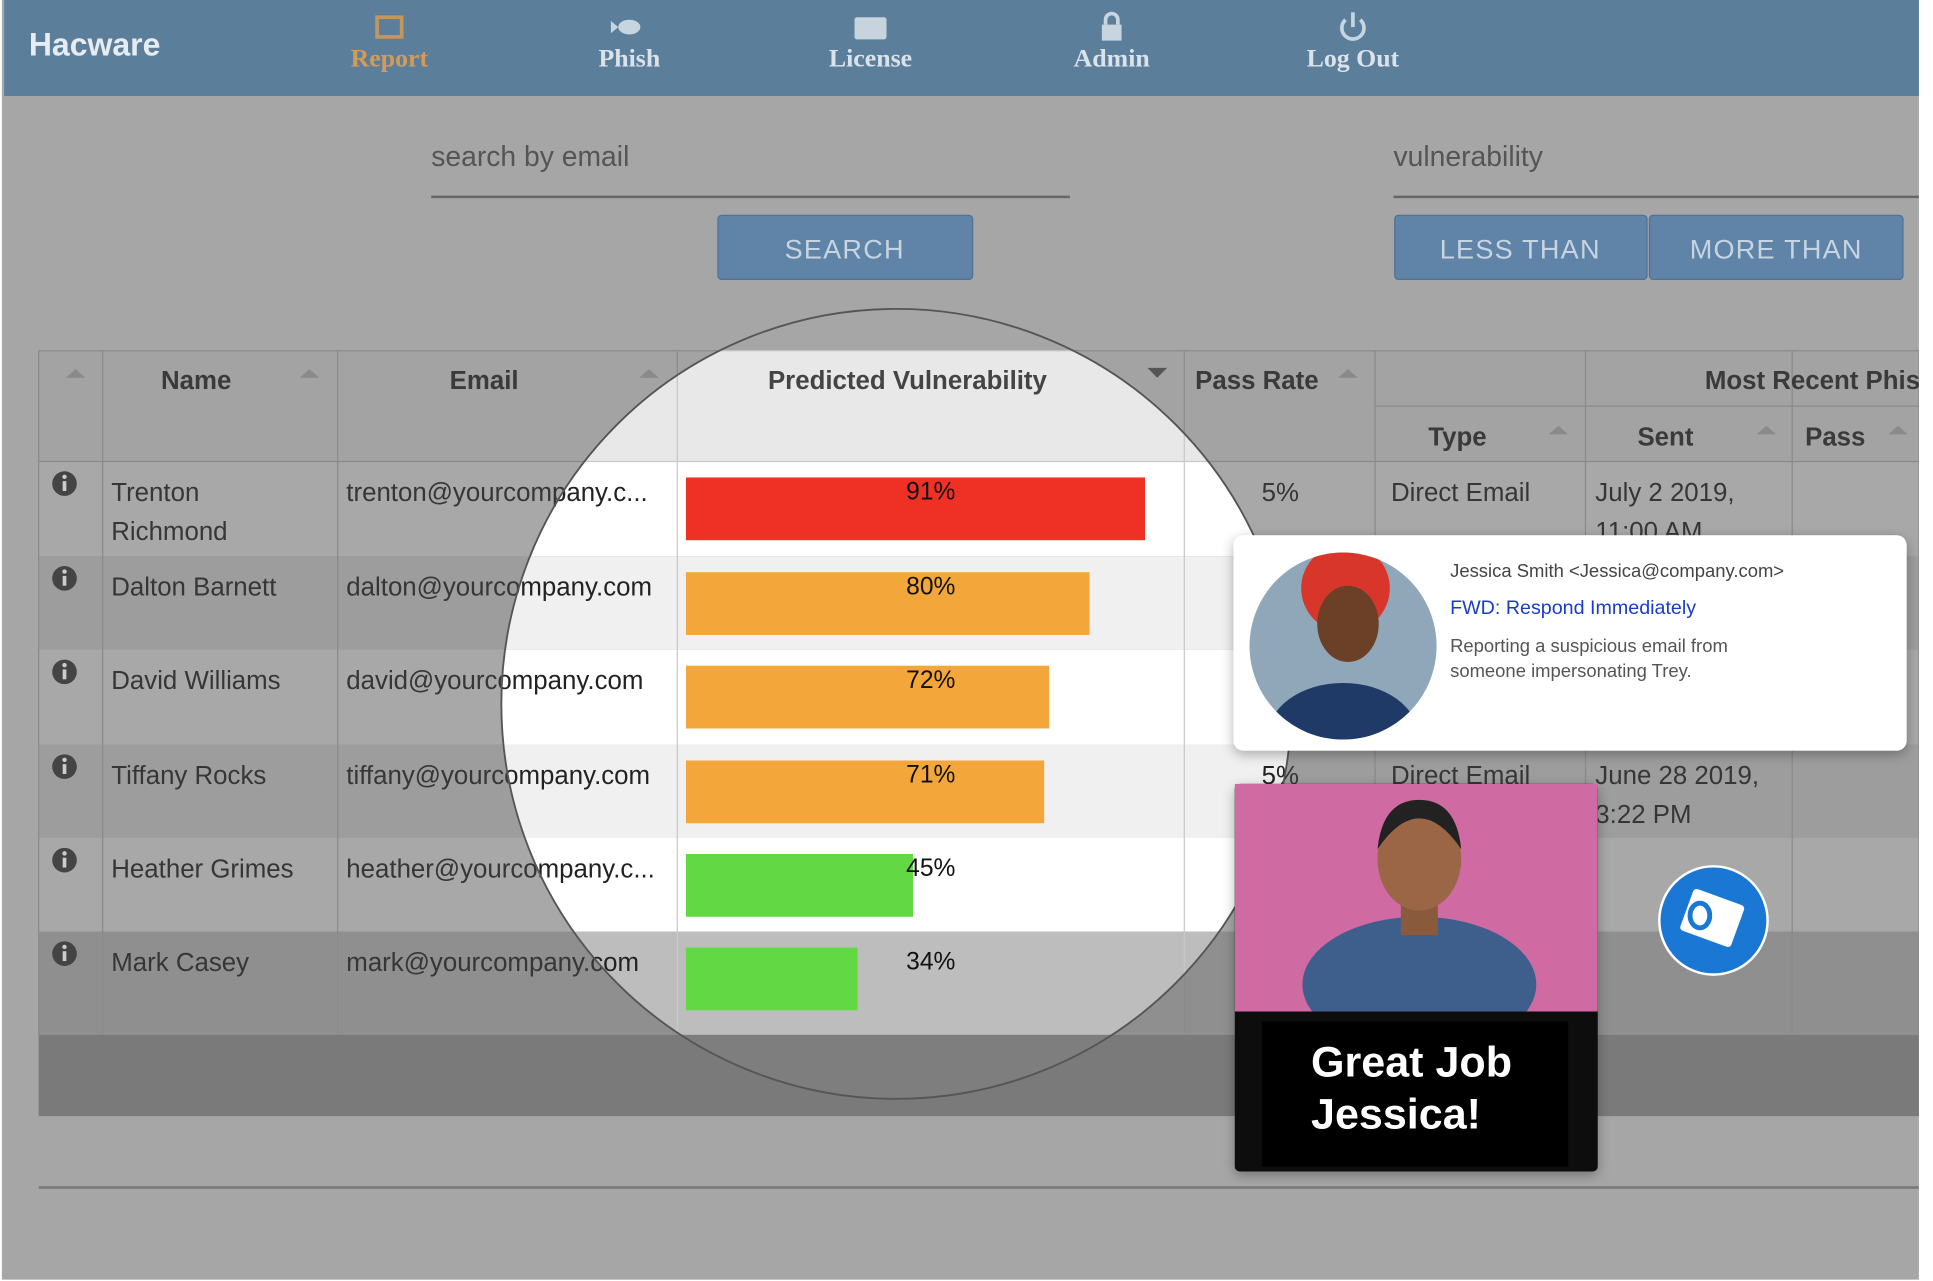  Describe the element at coordinates (1411, 1063) in the screenshot. I see `caption: Great Job` at that location.